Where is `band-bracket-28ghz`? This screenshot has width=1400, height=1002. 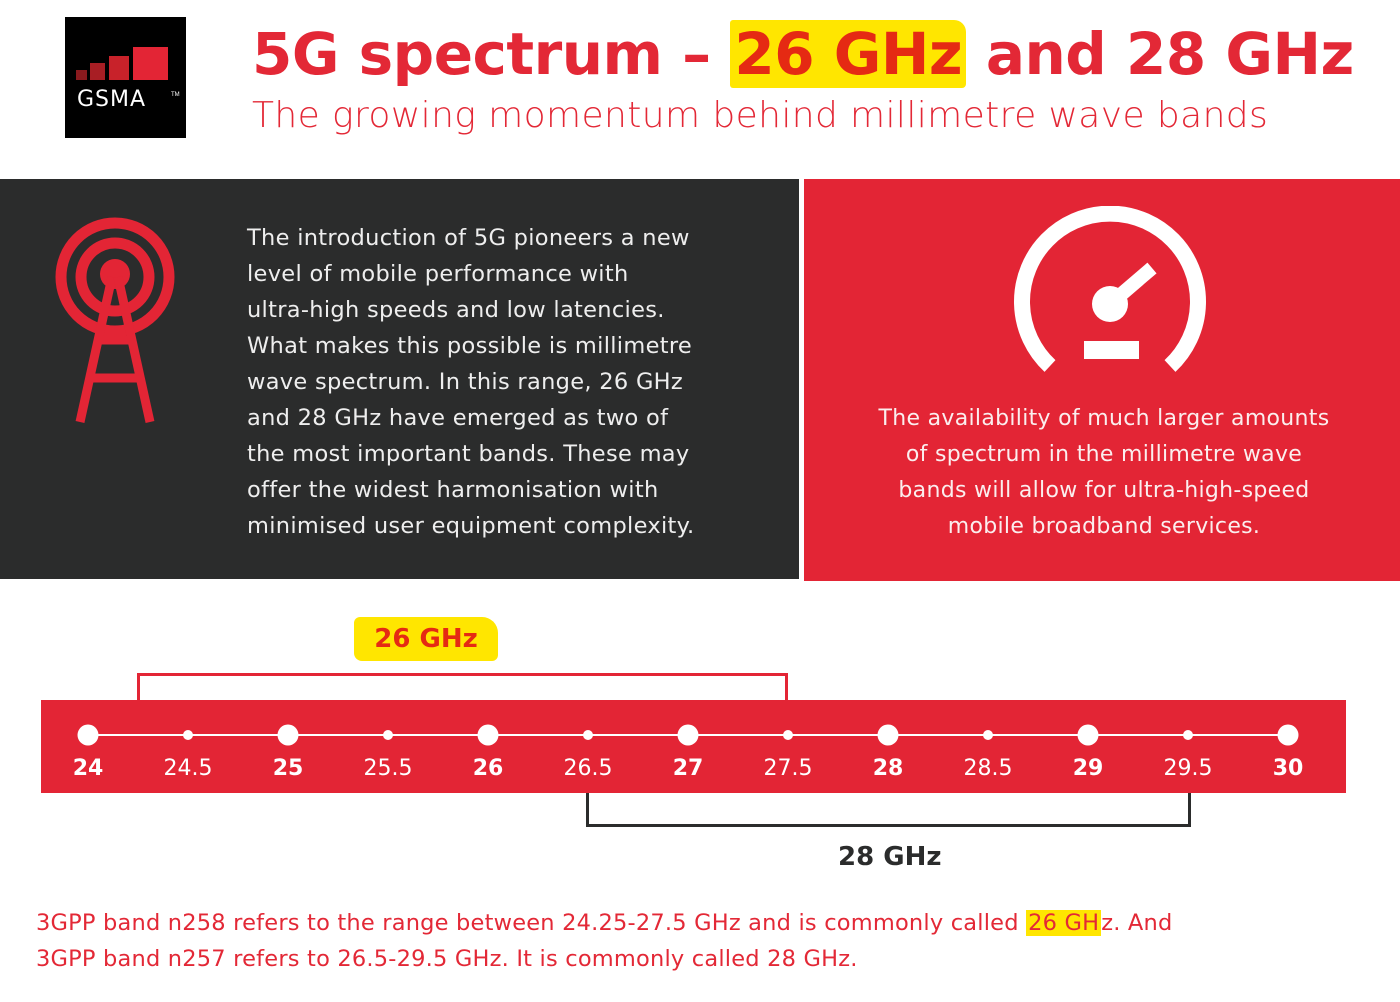 band-bracket-28ghz is located at coordinates (888, 810).